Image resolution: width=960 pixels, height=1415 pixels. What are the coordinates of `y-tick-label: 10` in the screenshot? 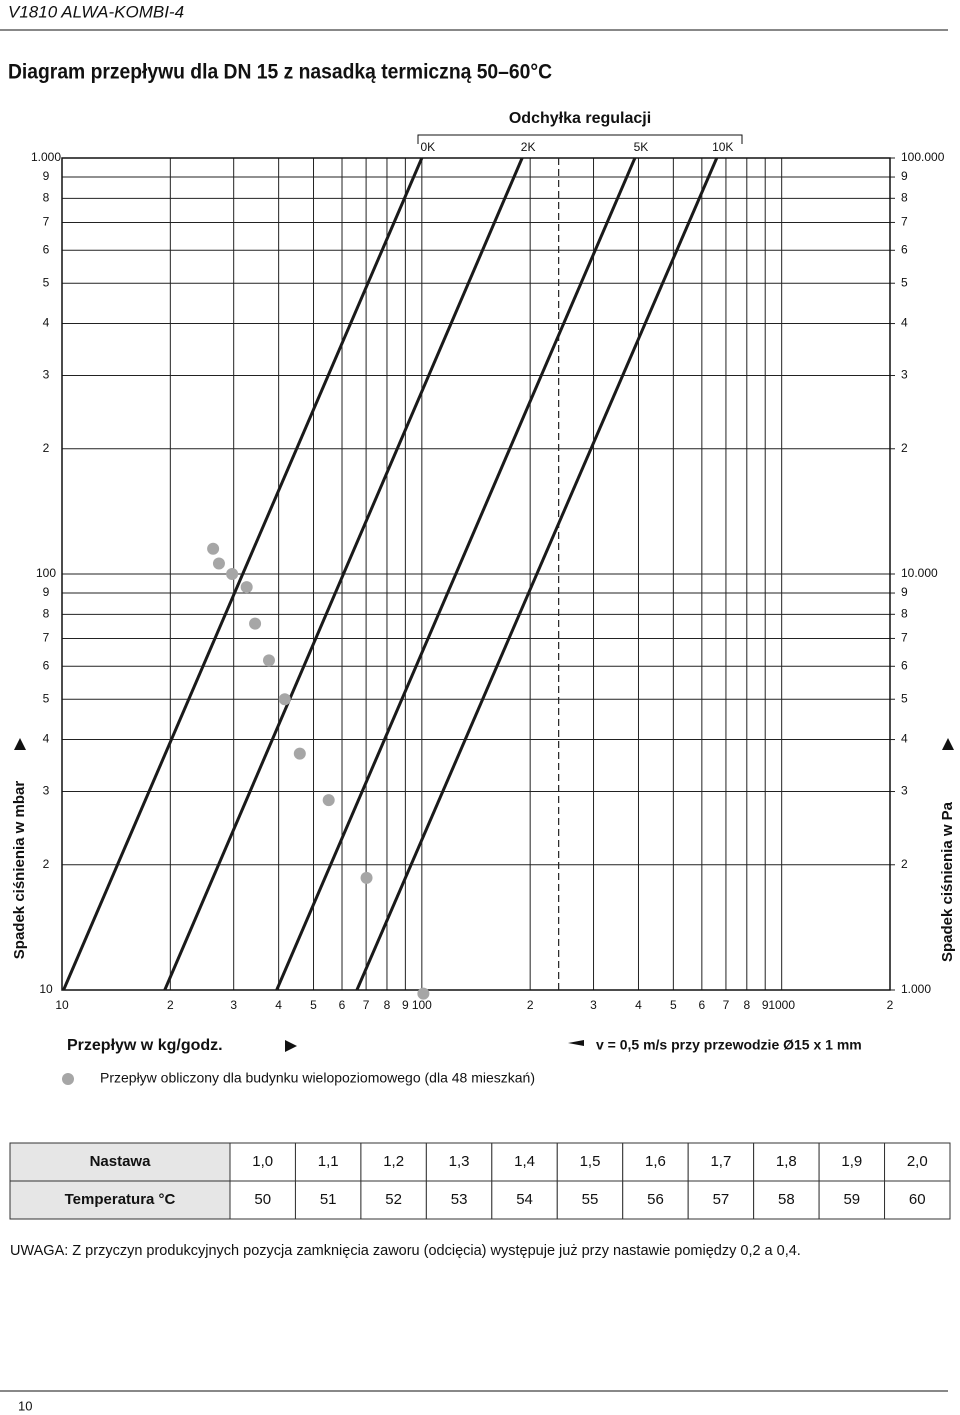 It's located at (46, 989).